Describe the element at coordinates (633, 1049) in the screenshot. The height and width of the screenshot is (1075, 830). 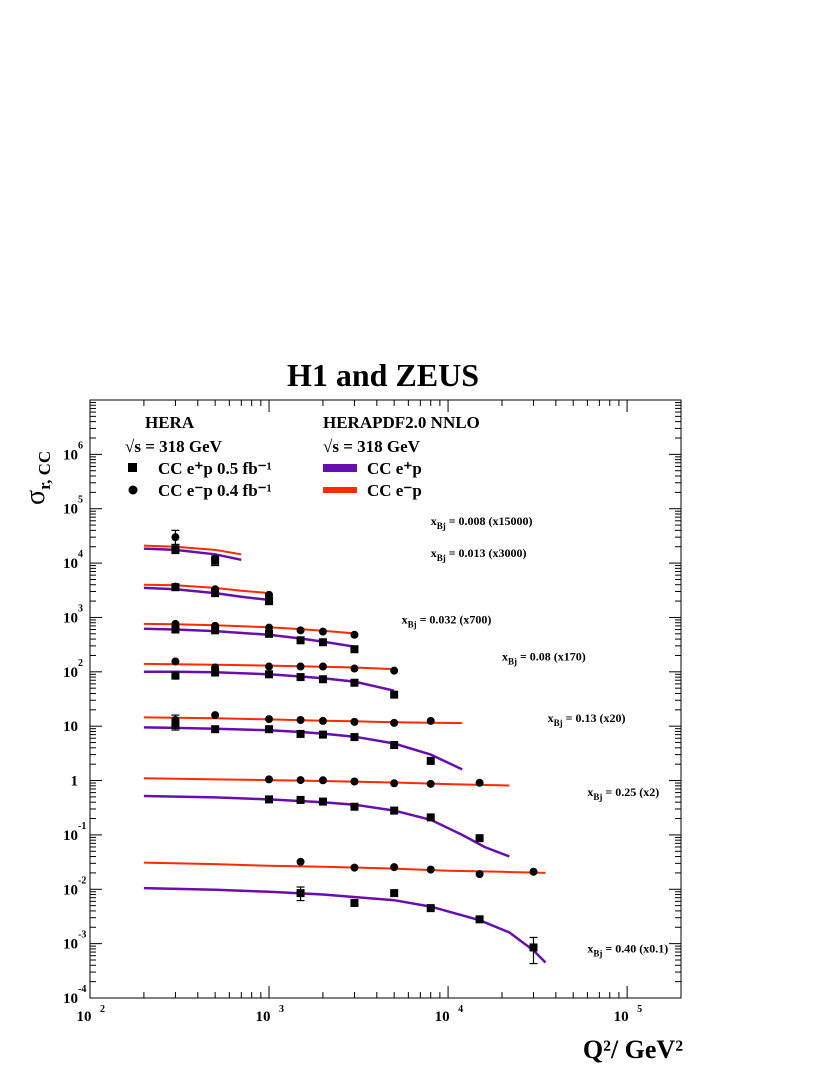
I see `x-axis-label: Q²/ GeV²` at that location.